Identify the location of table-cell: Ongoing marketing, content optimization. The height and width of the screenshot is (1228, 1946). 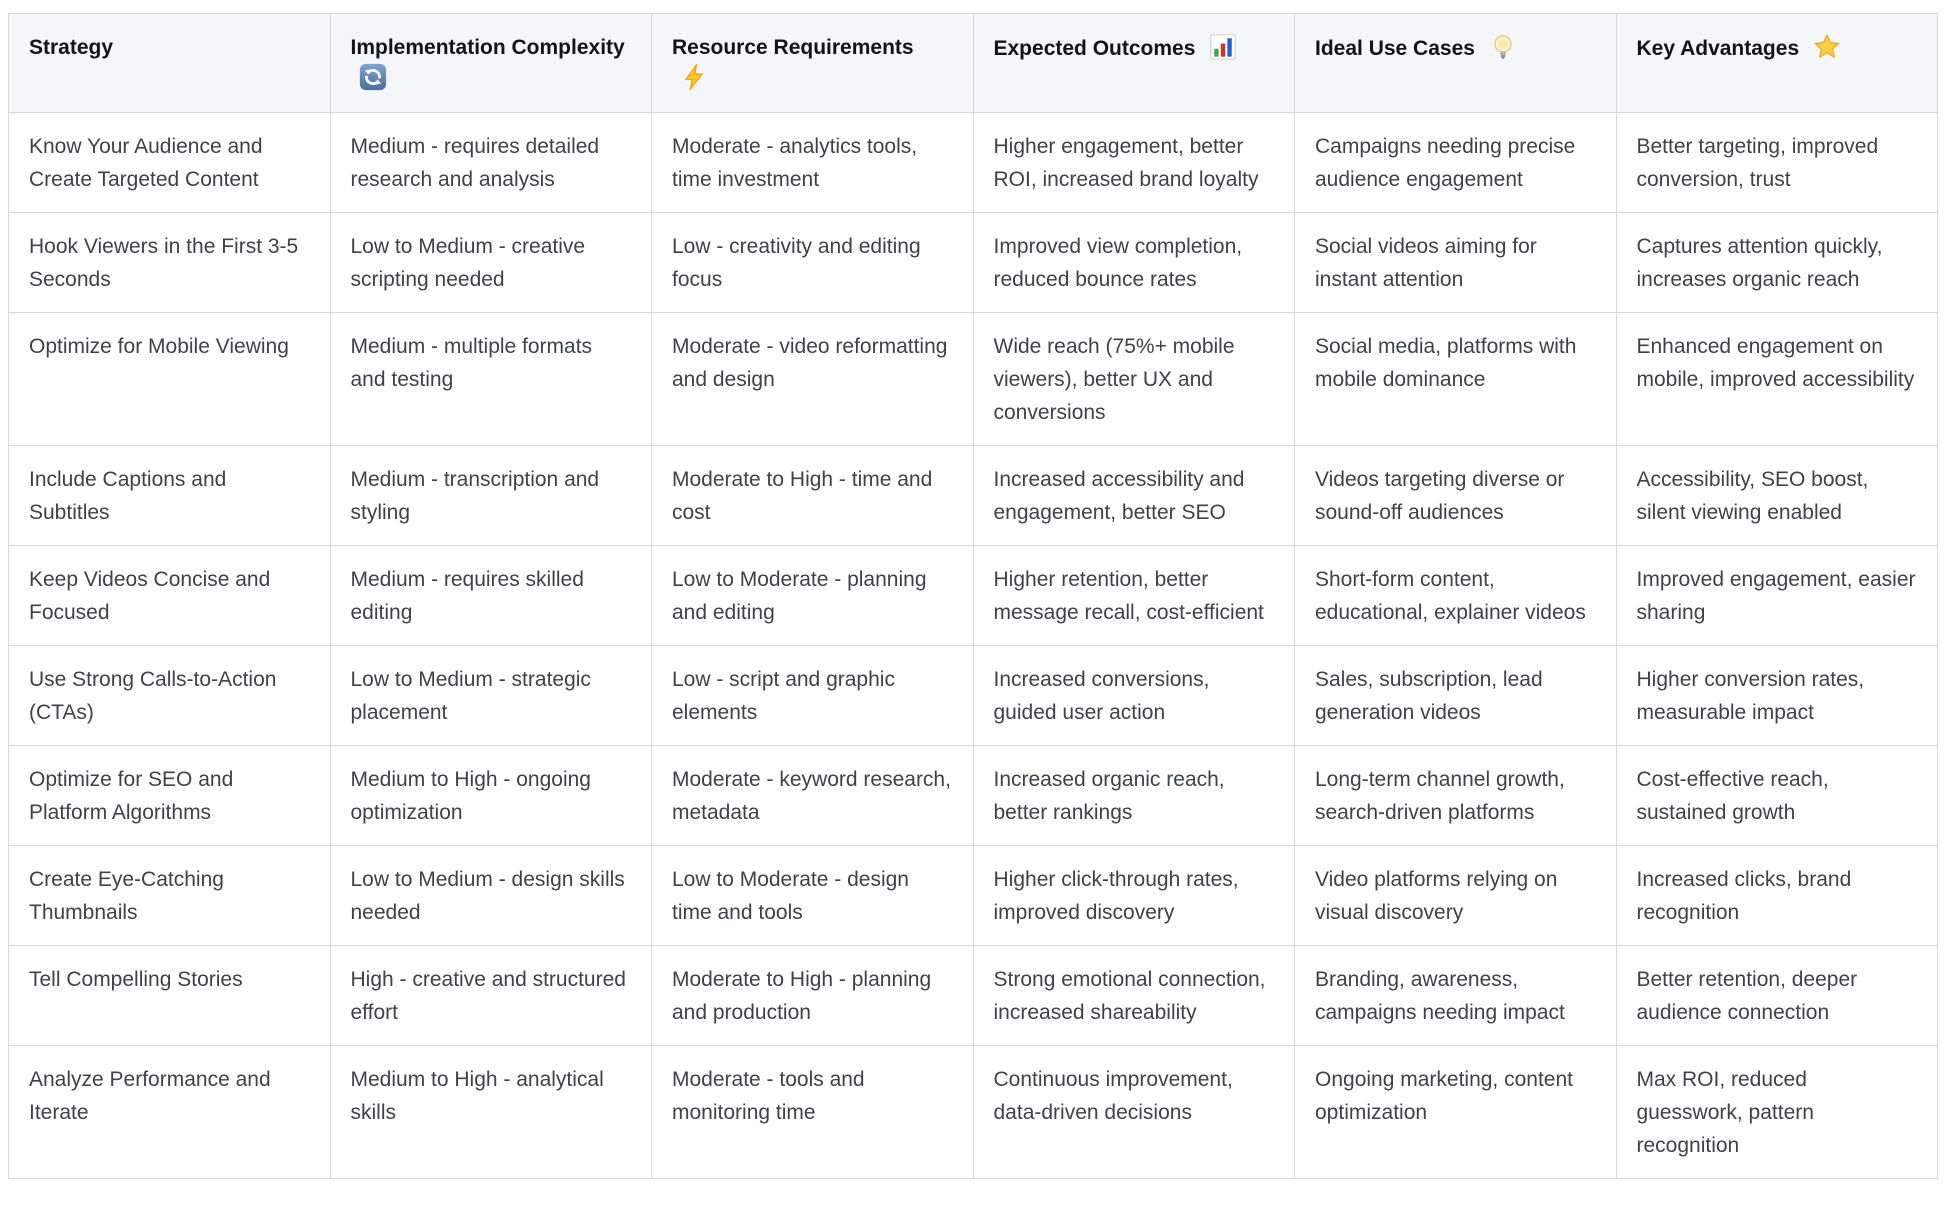
(1455, 1112).